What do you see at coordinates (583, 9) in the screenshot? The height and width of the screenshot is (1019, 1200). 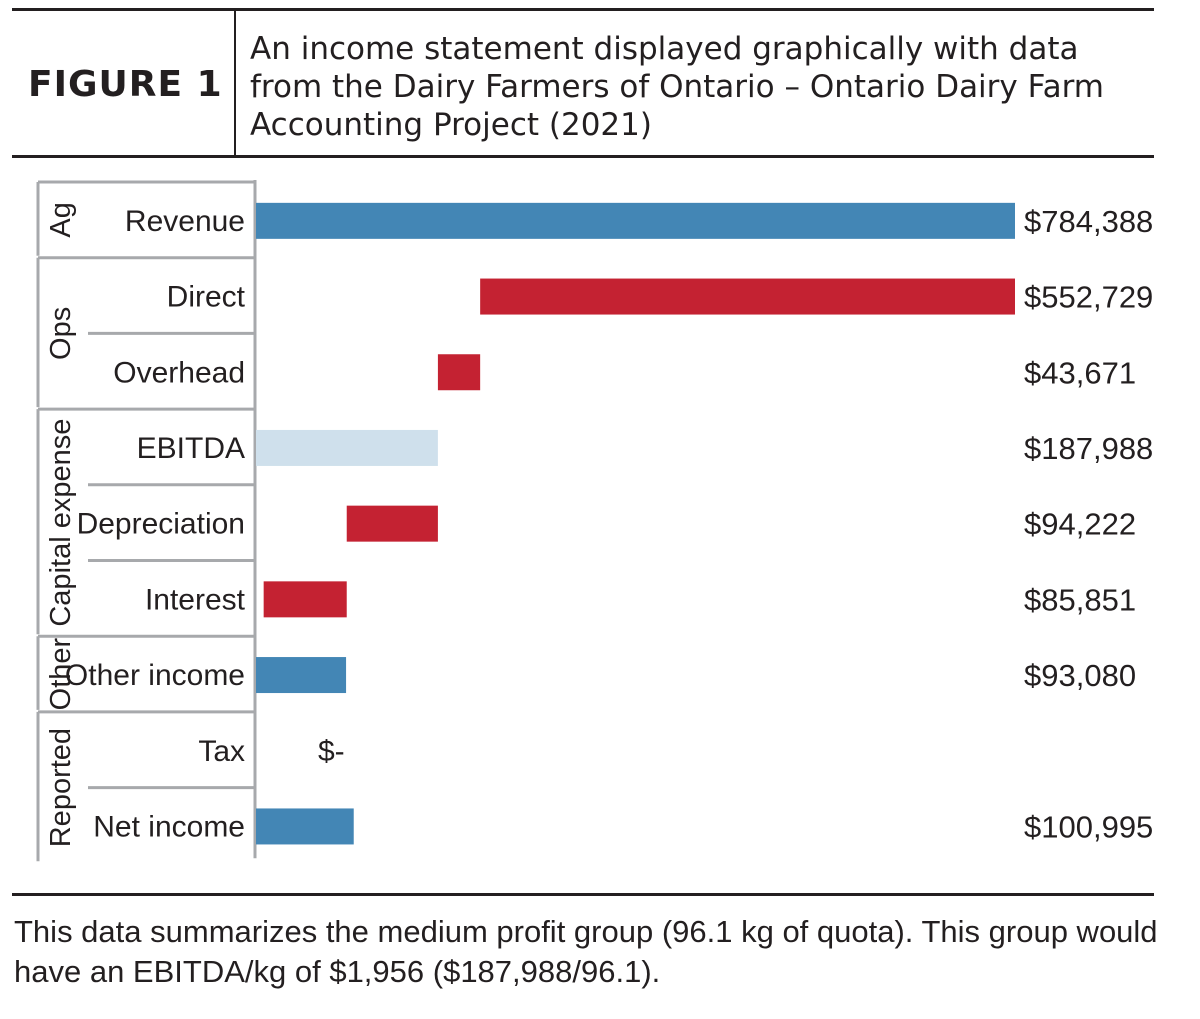 I see `top-rule` at bounding box center [583, 9].